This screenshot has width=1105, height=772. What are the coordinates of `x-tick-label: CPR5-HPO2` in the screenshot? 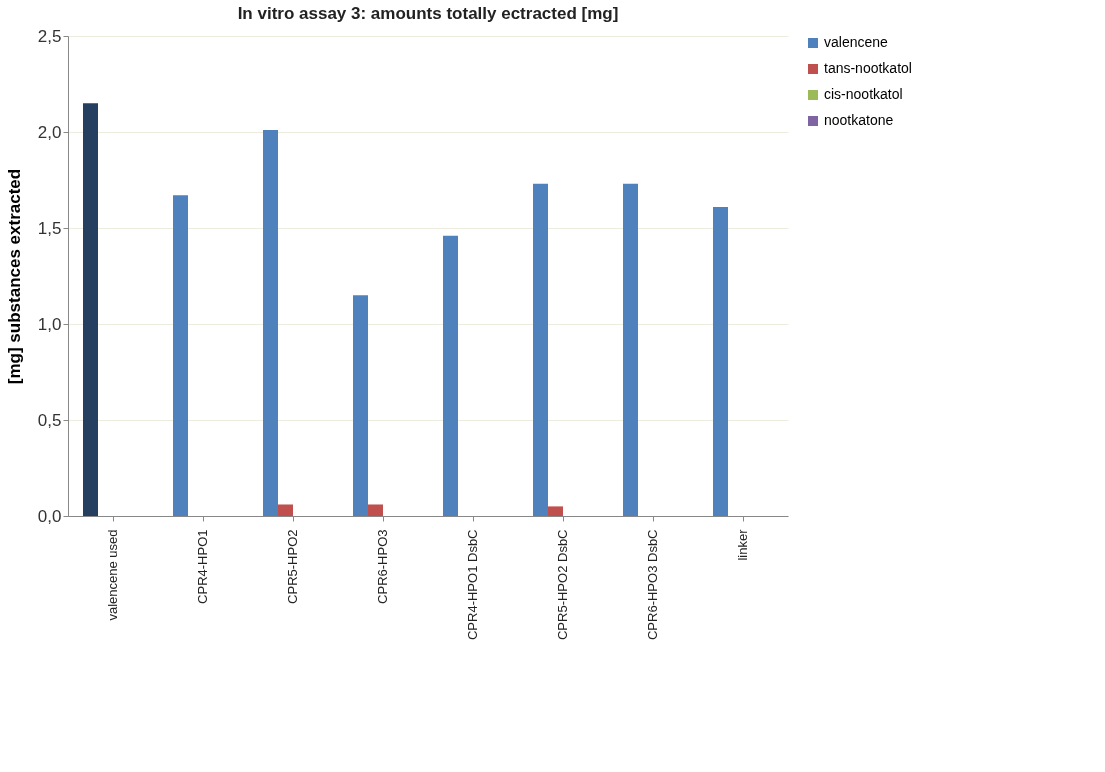 It's located at (292, 566).